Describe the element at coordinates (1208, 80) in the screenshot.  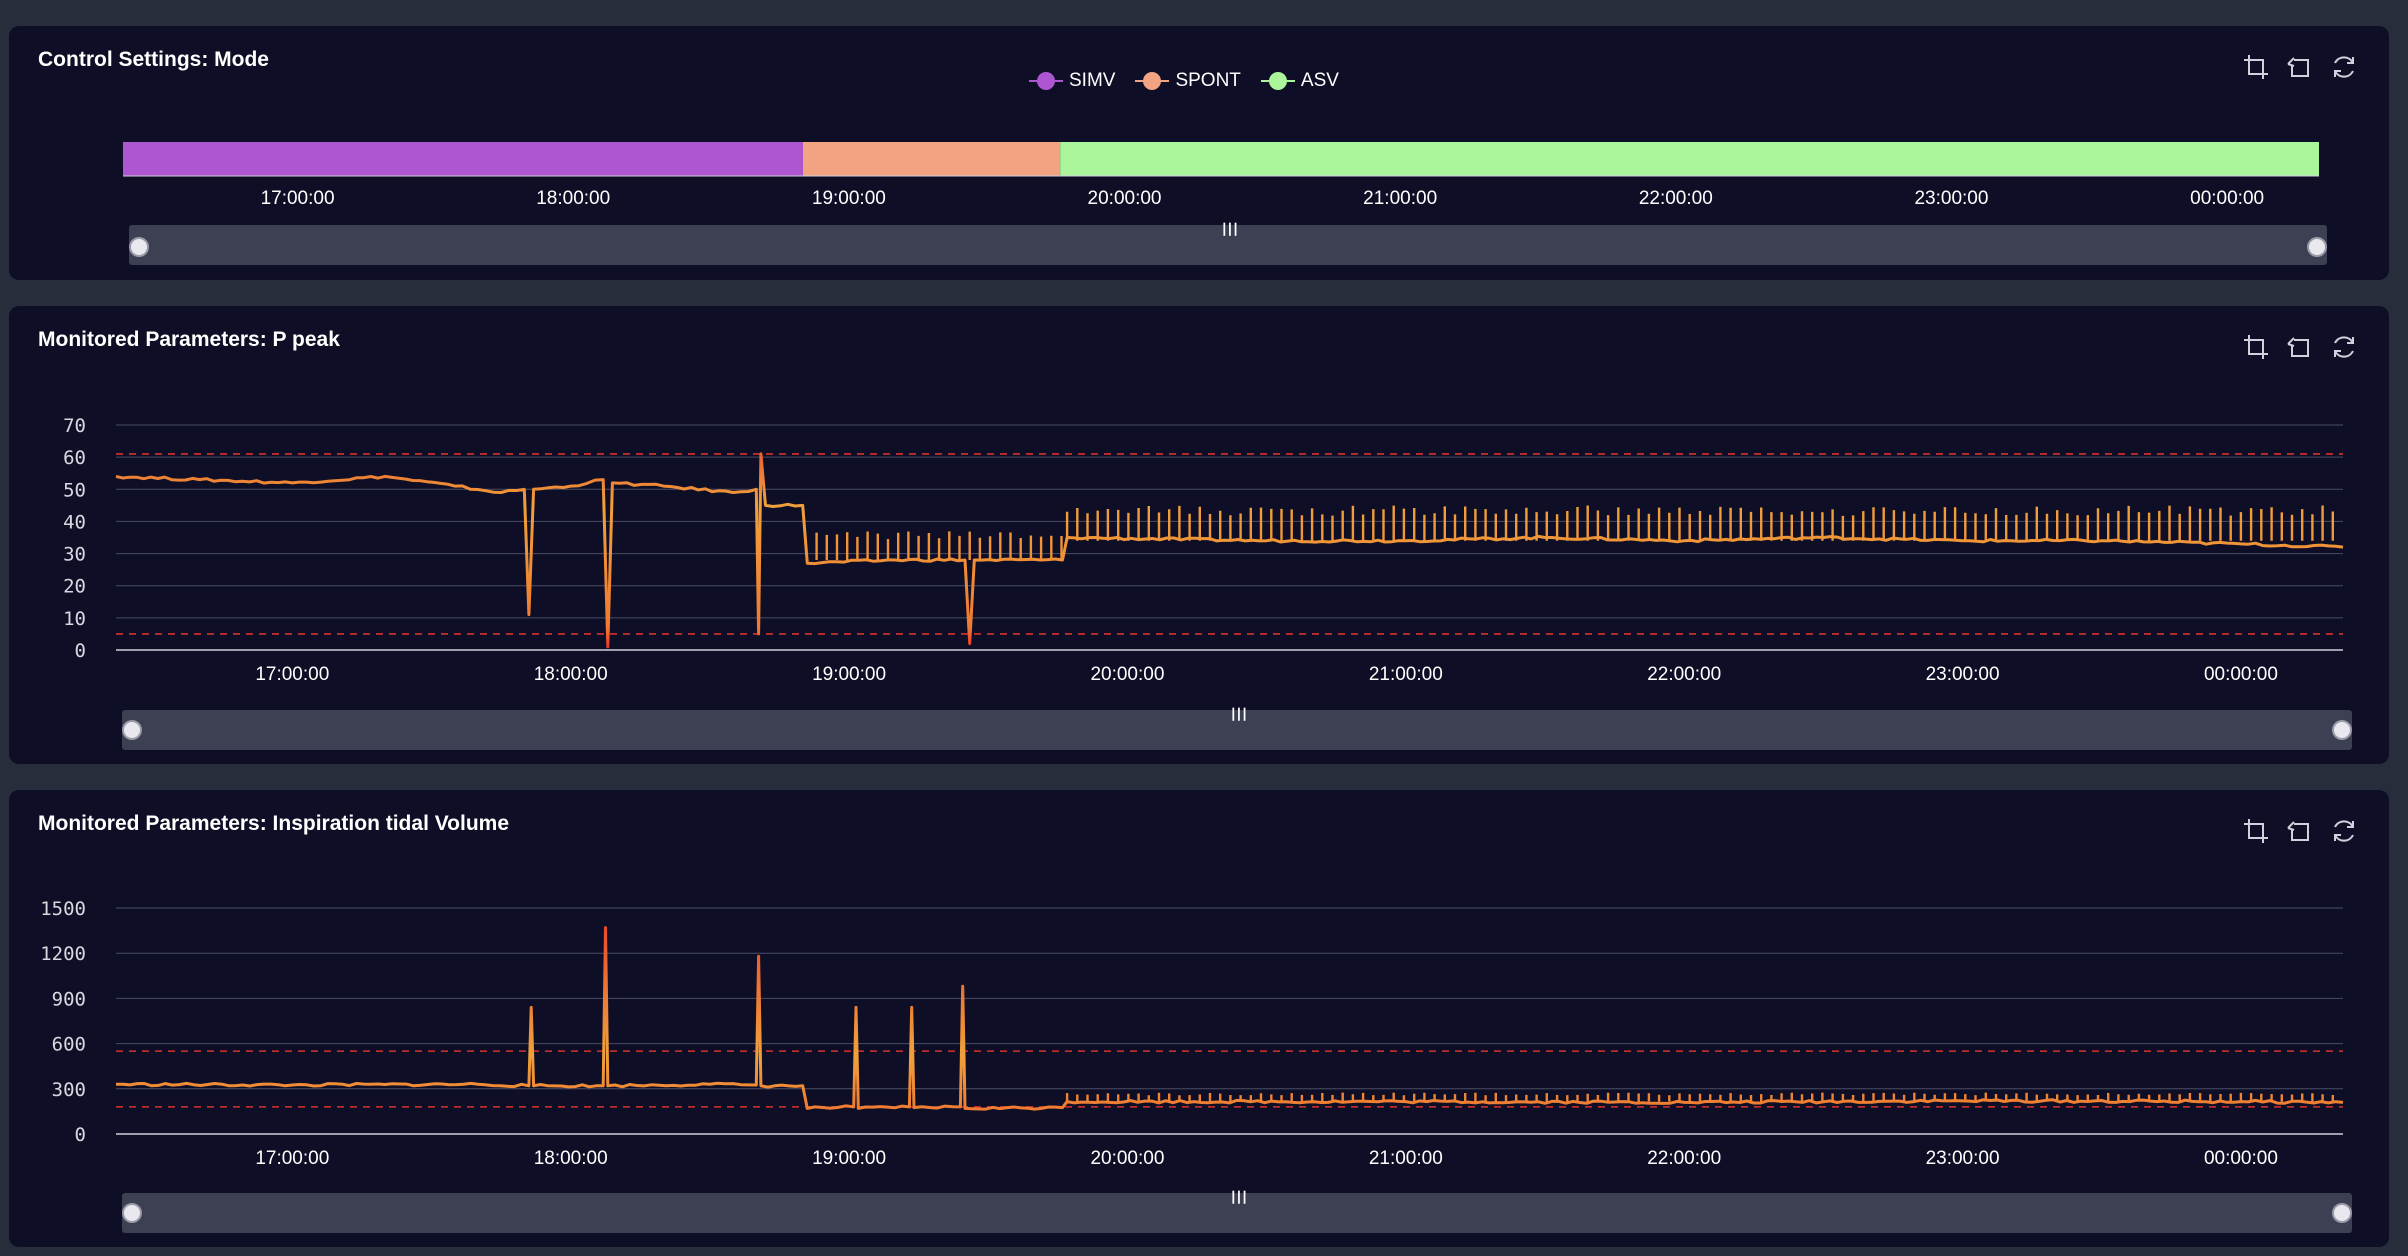
I see `legend-label: SPONT` at that location.